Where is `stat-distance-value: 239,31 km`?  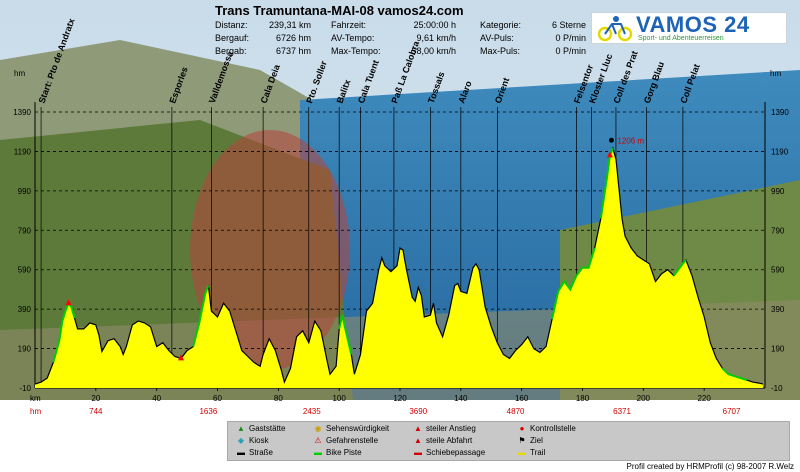 stat-distance-value: 239,31 km is located at coordinates (289, 25).